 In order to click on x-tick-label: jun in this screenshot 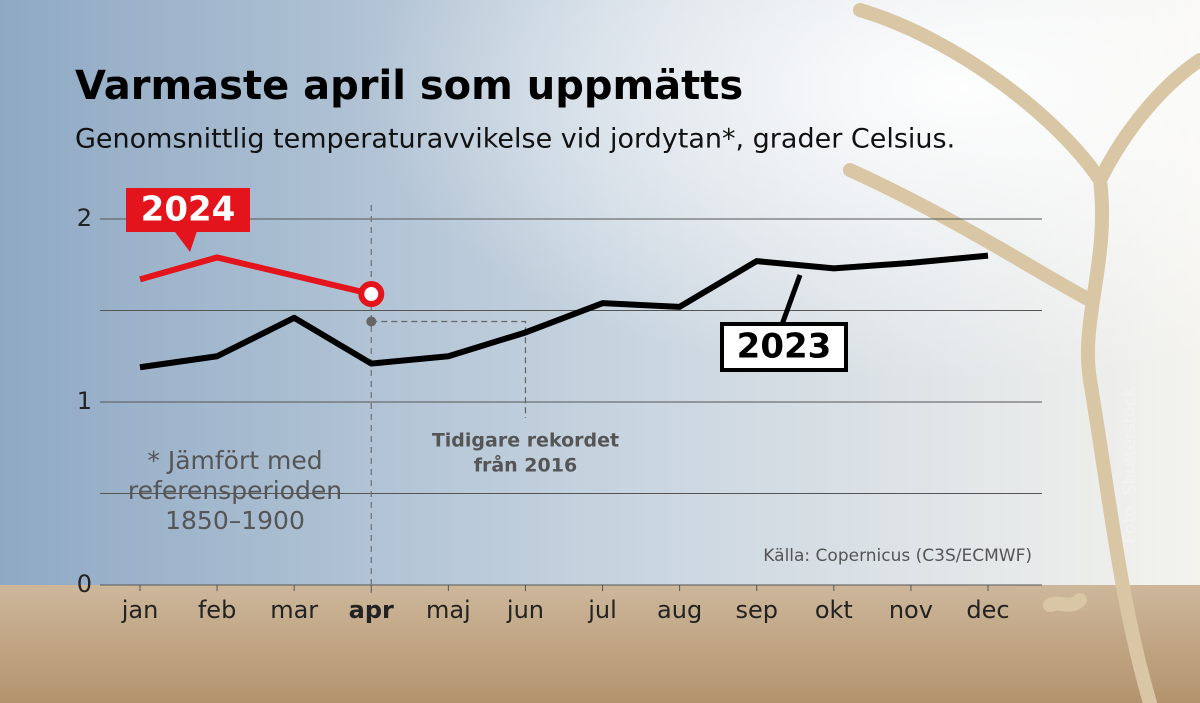, I will do `click(525, 610)`.